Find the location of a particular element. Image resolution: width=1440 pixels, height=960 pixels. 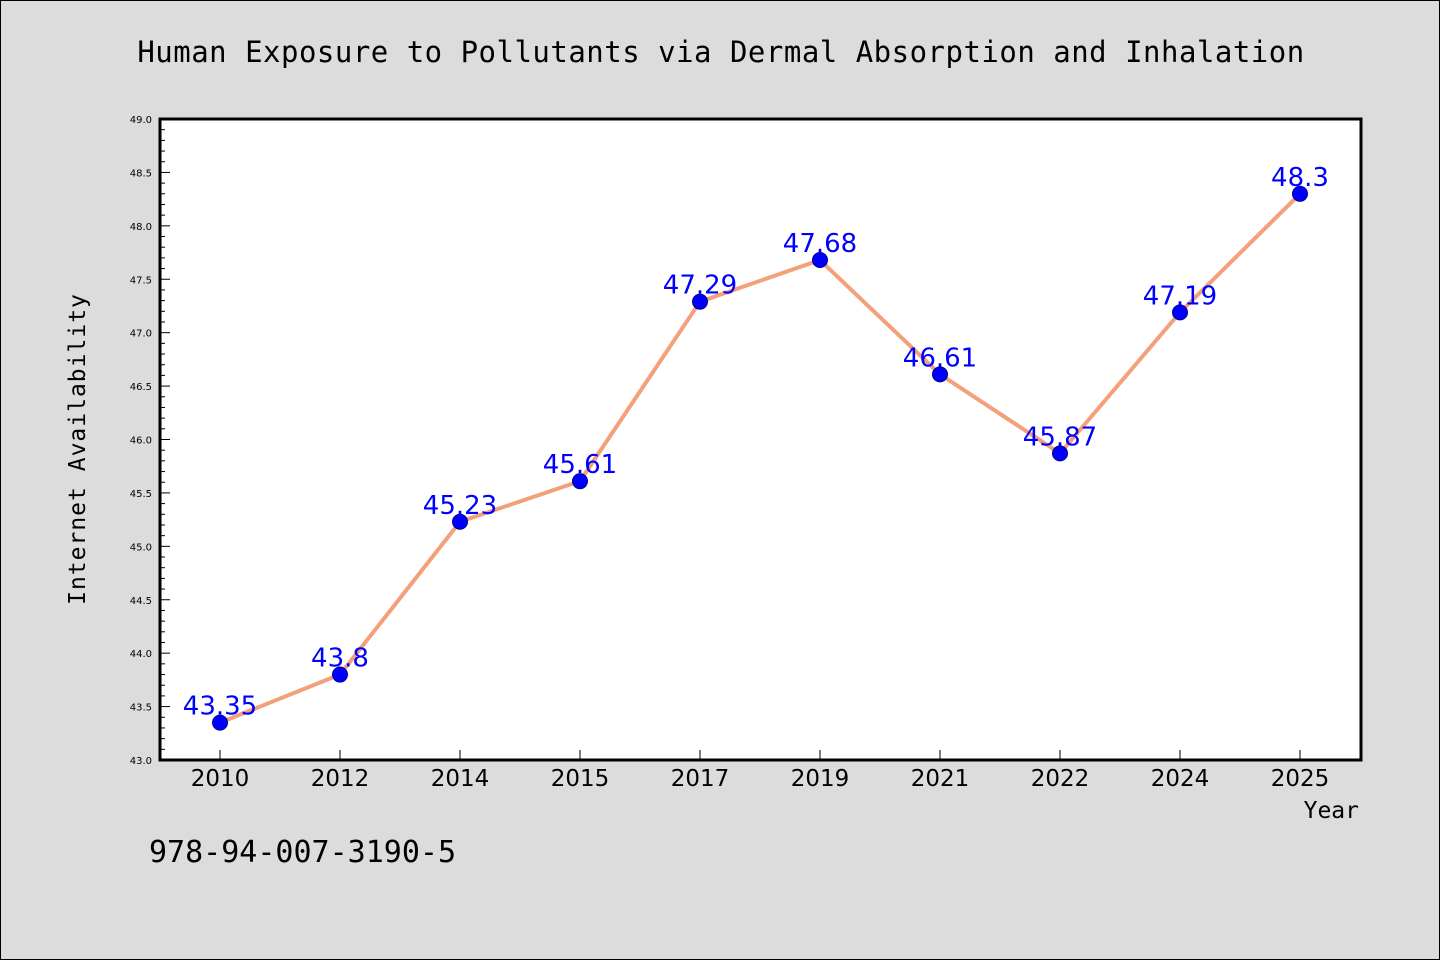

data-label: 45.61 is located at coordinates (580, 465).